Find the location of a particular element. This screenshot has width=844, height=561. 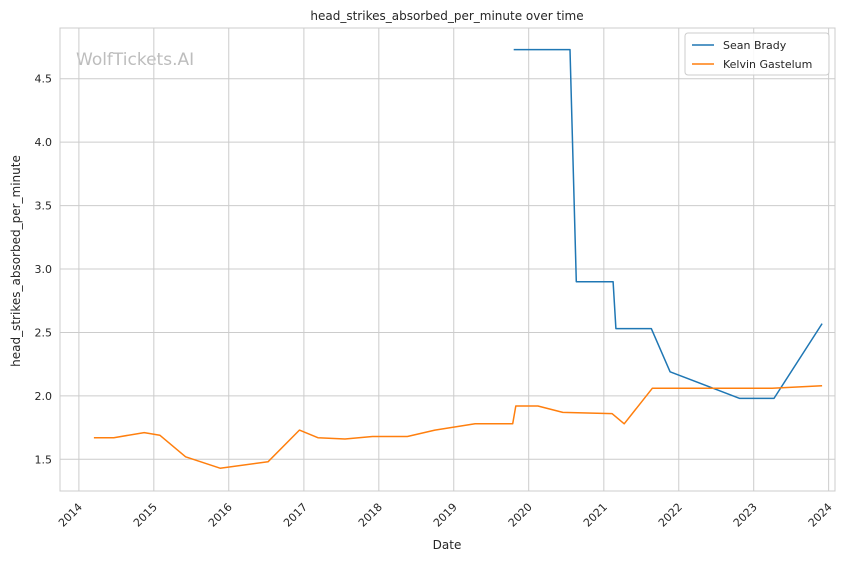

x-tick-label: 2020 is located at coordinates (520, 515).